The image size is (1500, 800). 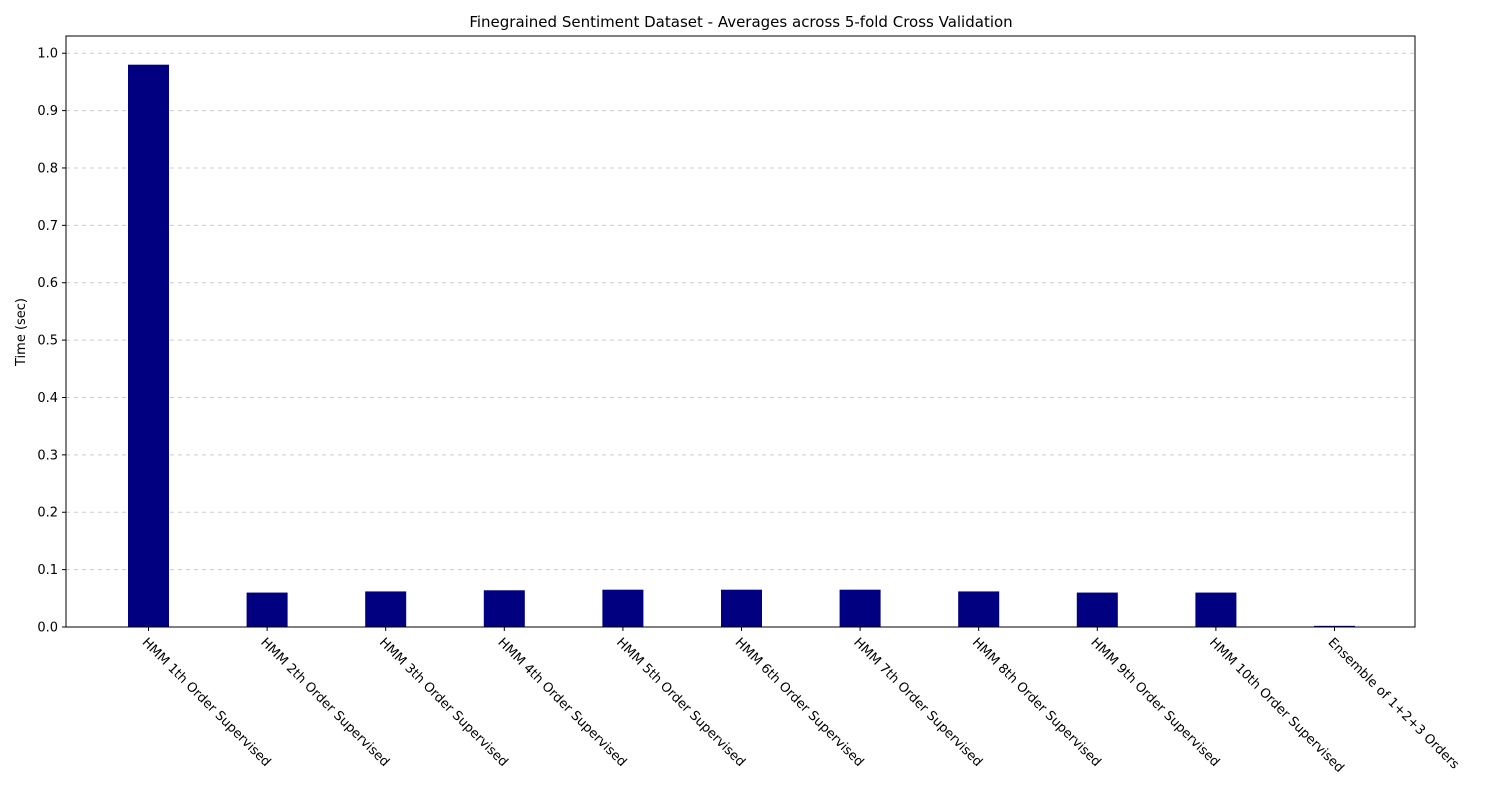 What do you see at coordinates (47, 513) in the screenshot?
I see `y-tick-label: 0.2` at bounding box center [47, 513].